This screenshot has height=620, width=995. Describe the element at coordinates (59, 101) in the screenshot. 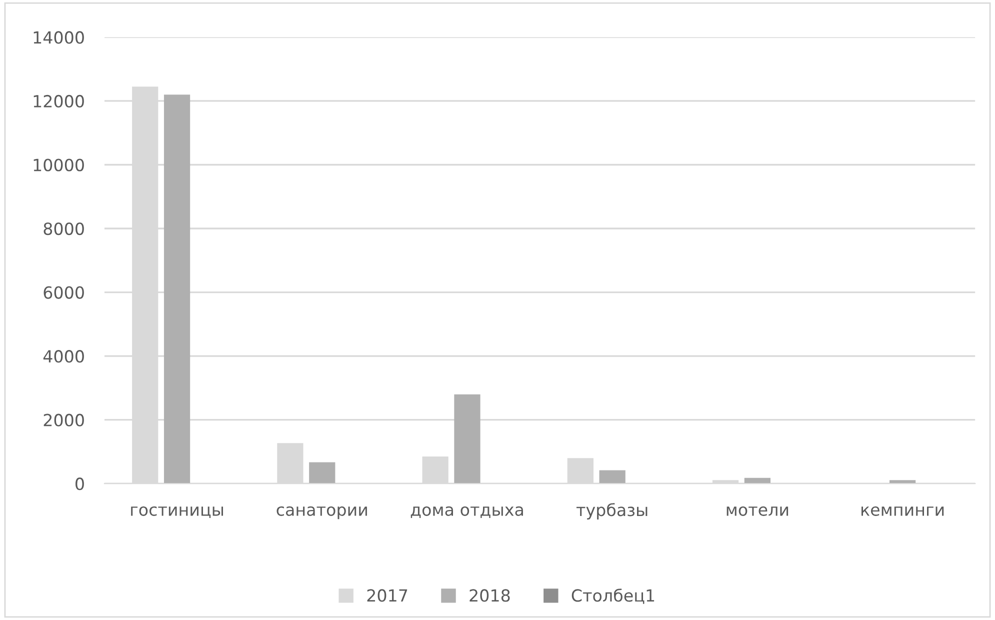

I see `y-tick-label: 12000` at that location.